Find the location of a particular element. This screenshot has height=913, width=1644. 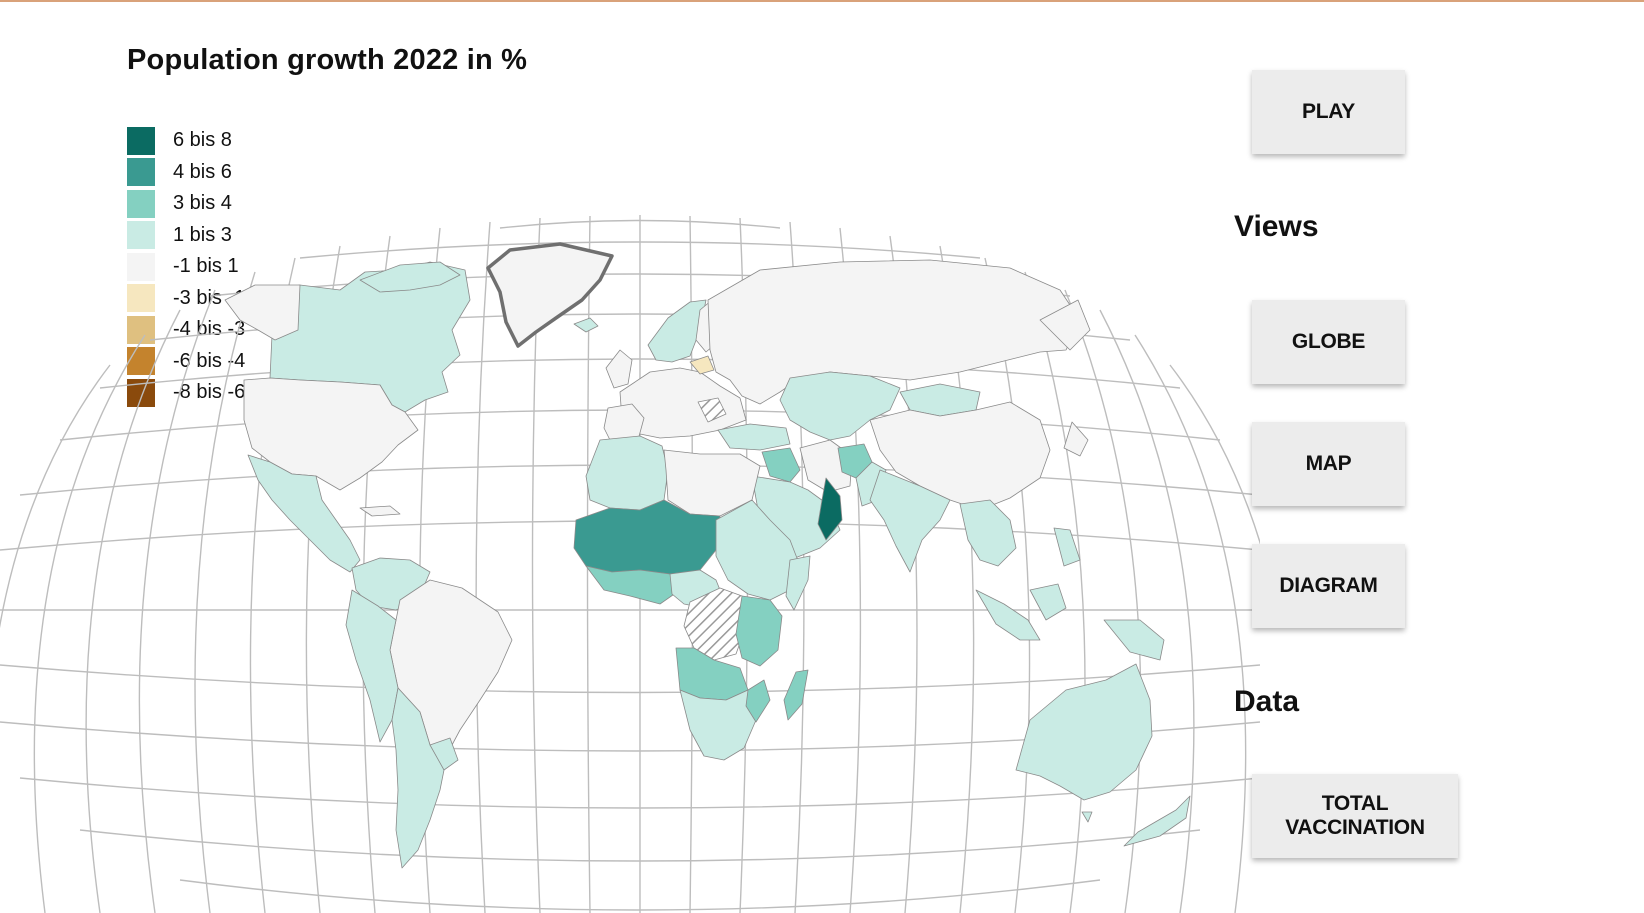

views-heading: Views is located at coordinates (1276, 226).